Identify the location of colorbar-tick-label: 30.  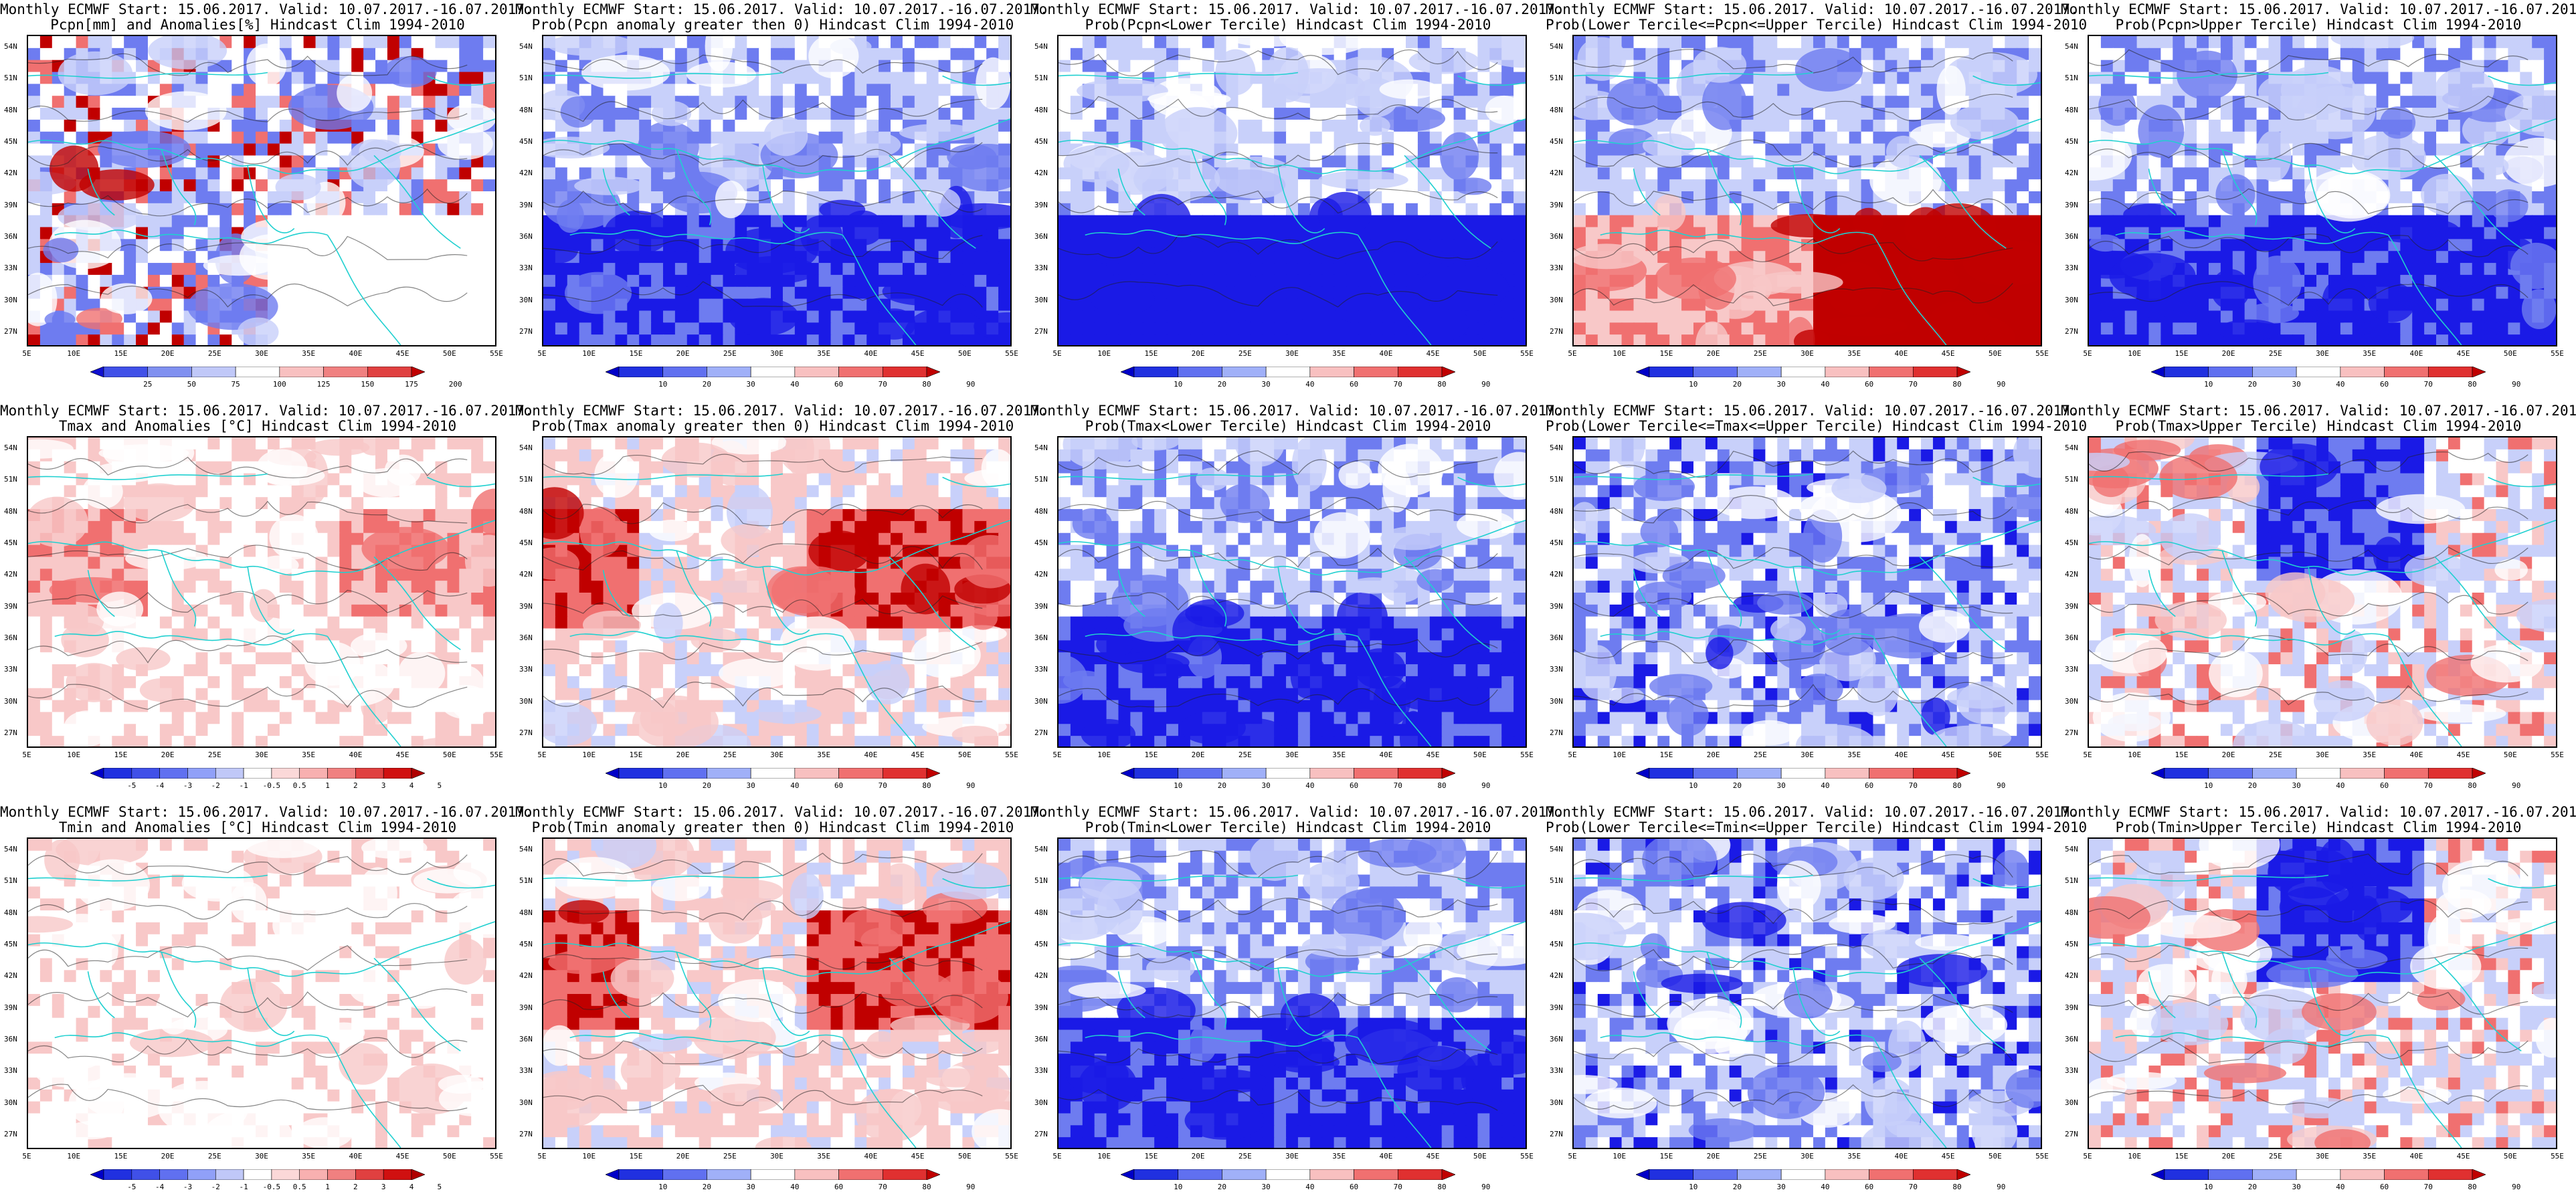
(1781, 785).